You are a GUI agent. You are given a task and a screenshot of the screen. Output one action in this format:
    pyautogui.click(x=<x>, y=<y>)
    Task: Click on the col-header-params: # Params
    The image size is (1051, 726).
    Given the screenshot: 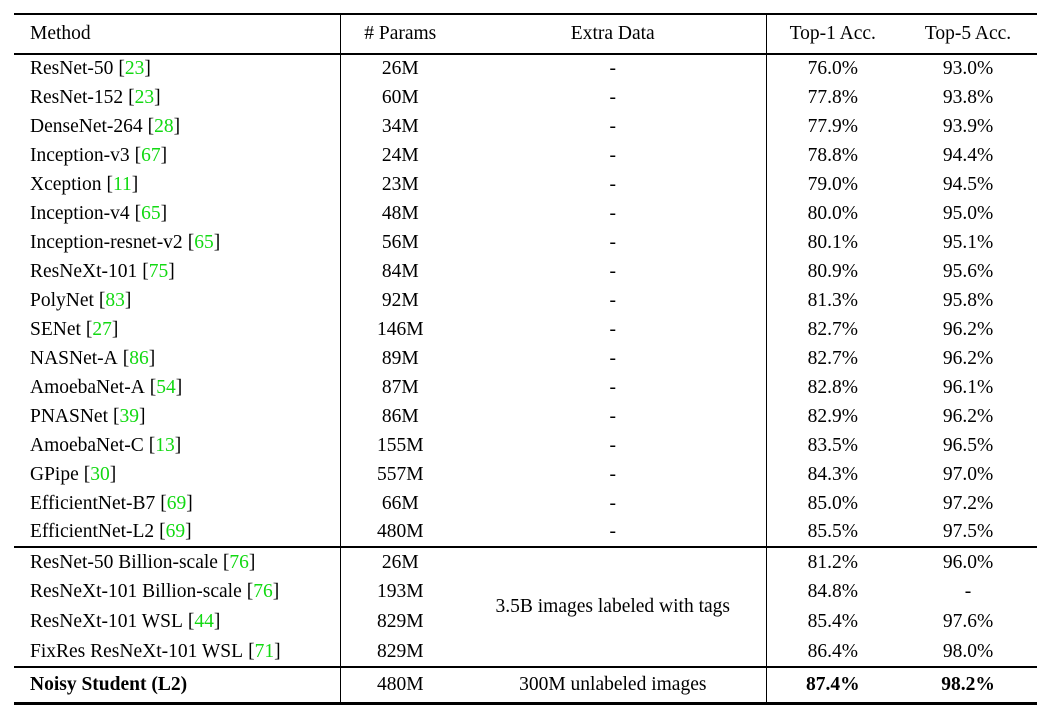 What is the action you would take?
    pyautogui.click(x=399, y=34)
    